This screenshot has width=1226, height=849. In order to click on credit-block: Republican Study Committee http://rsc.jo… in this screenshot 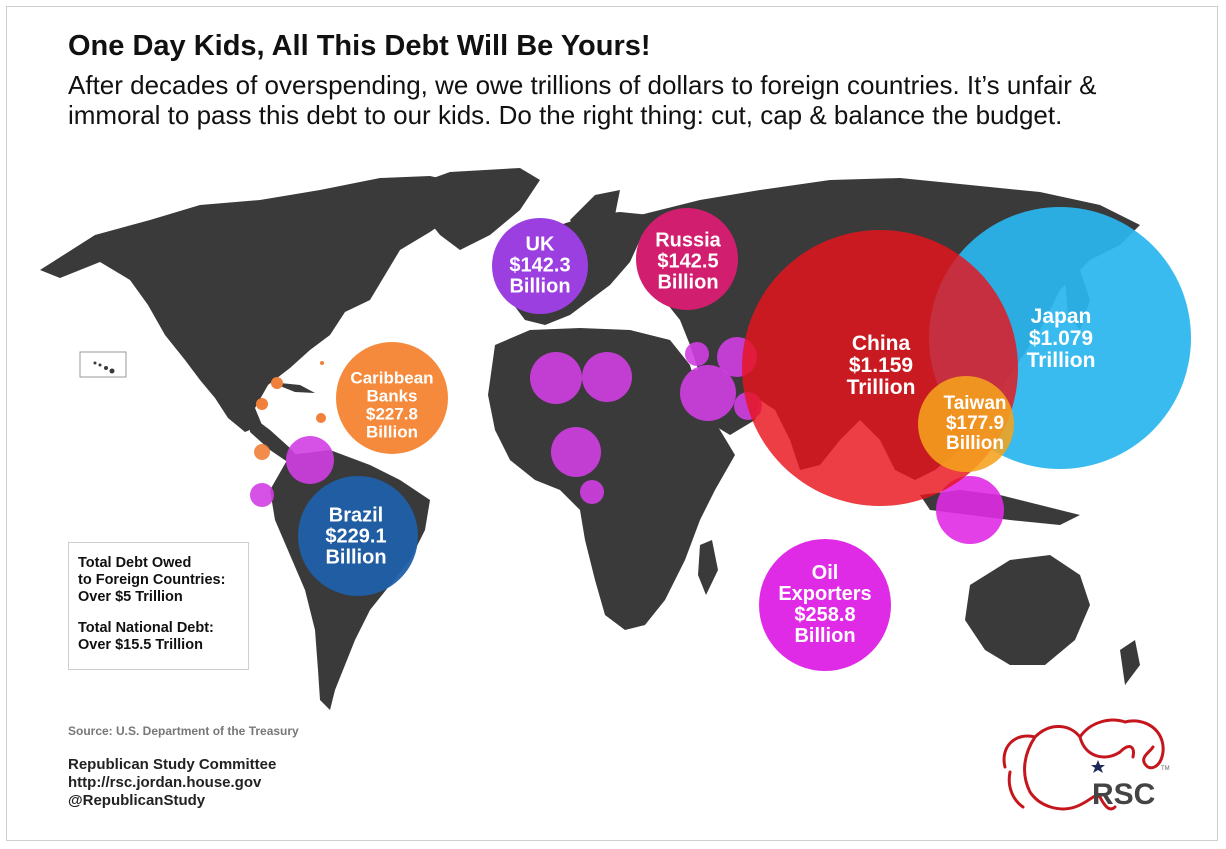, I will do `click(172, 783)`.